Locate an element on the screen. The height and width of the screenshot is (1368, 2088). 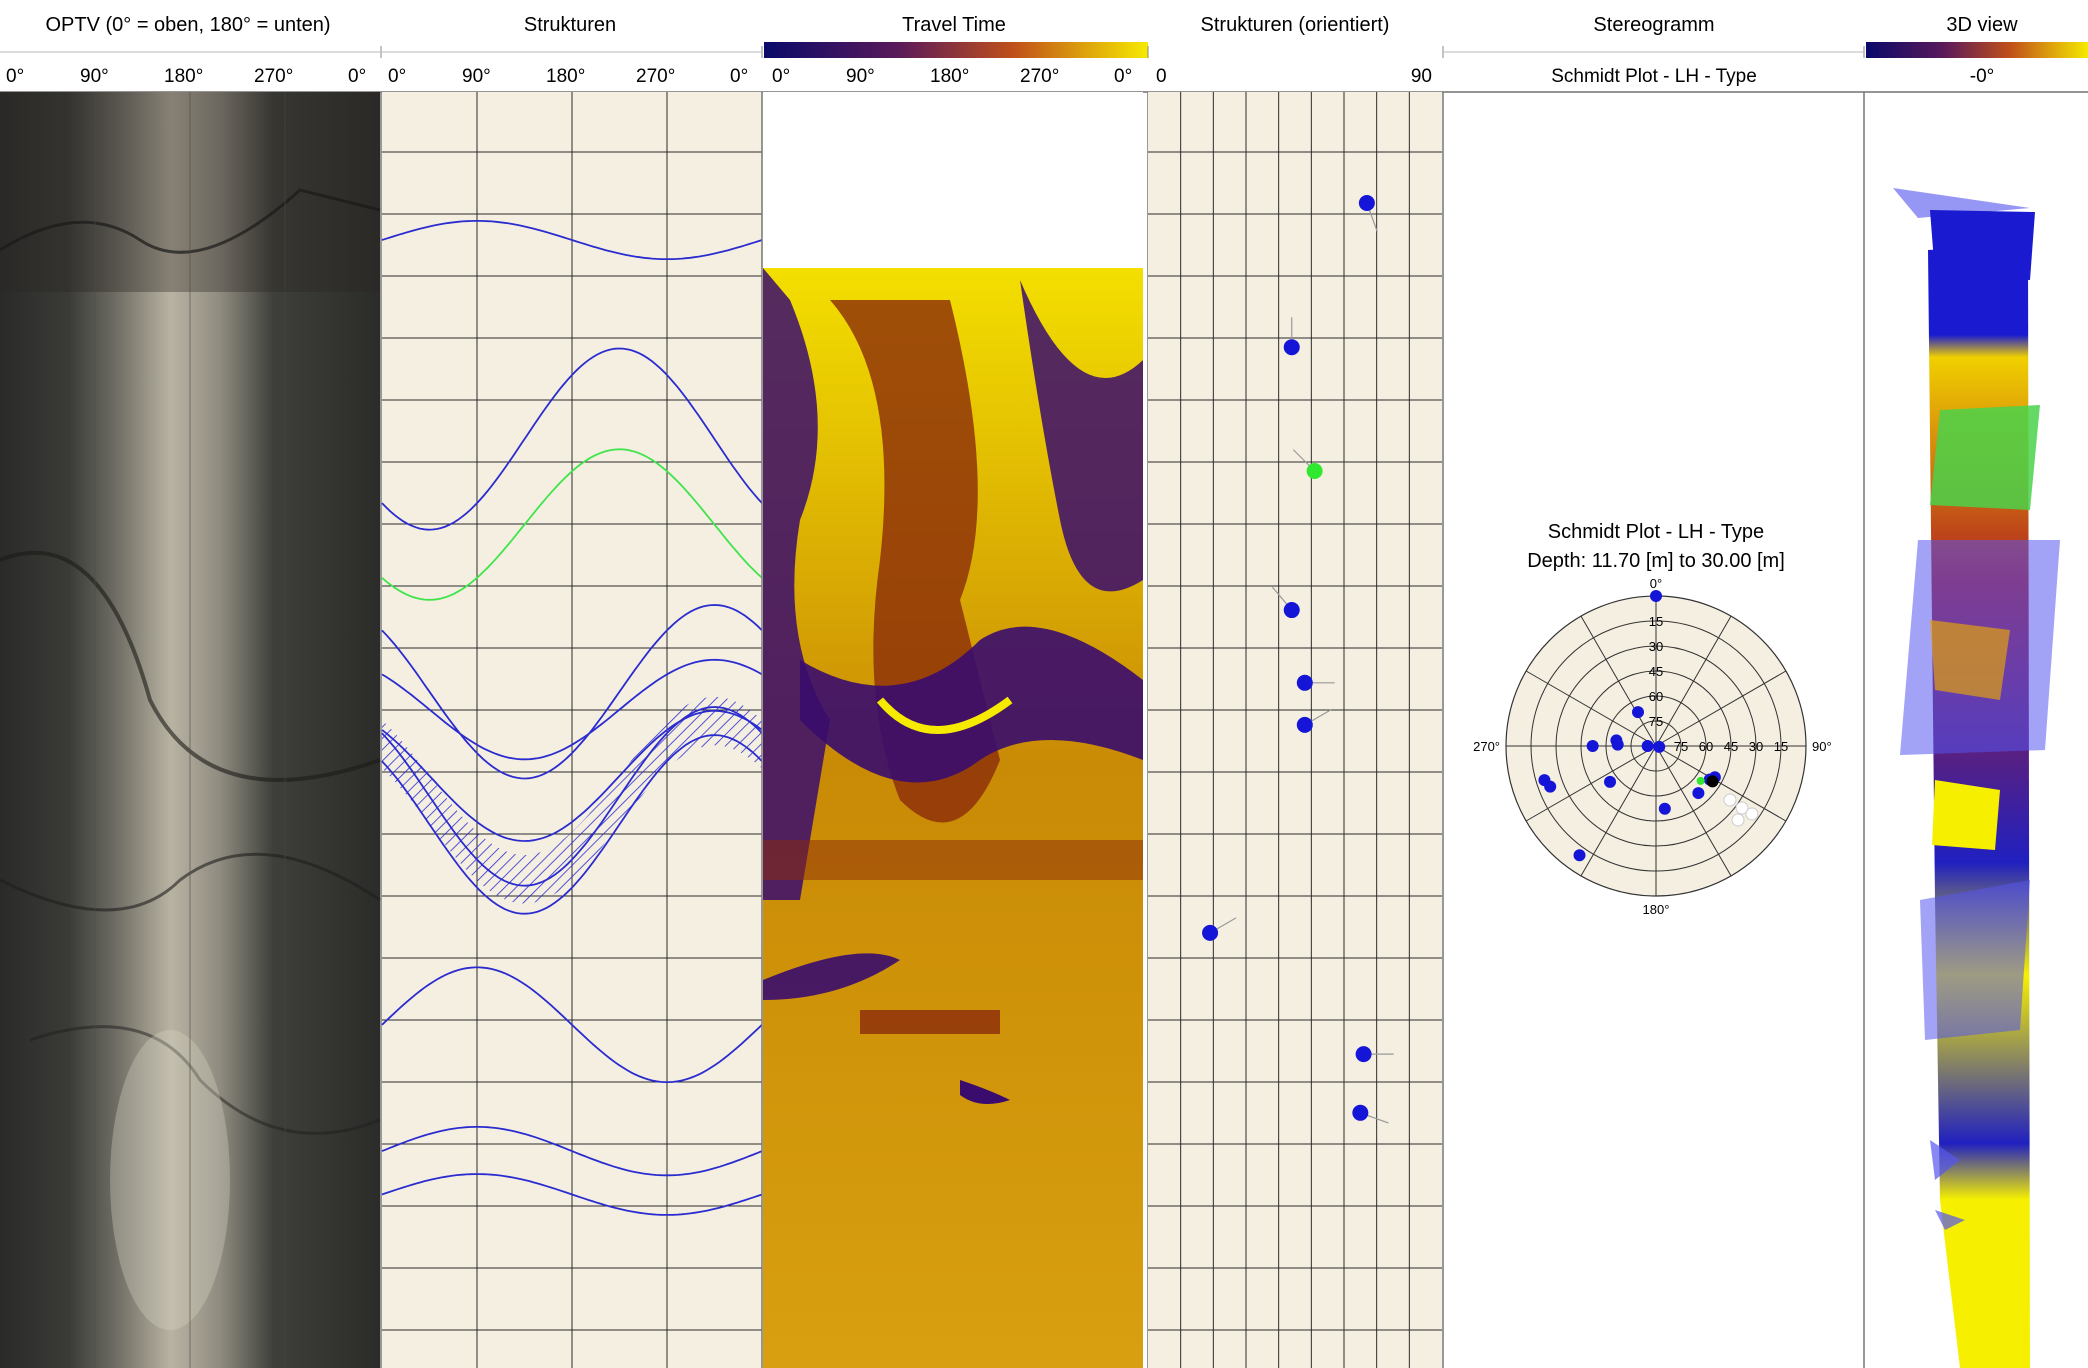
schmidt-angle-label-left: 270° is located at coordinates (1486, 746).